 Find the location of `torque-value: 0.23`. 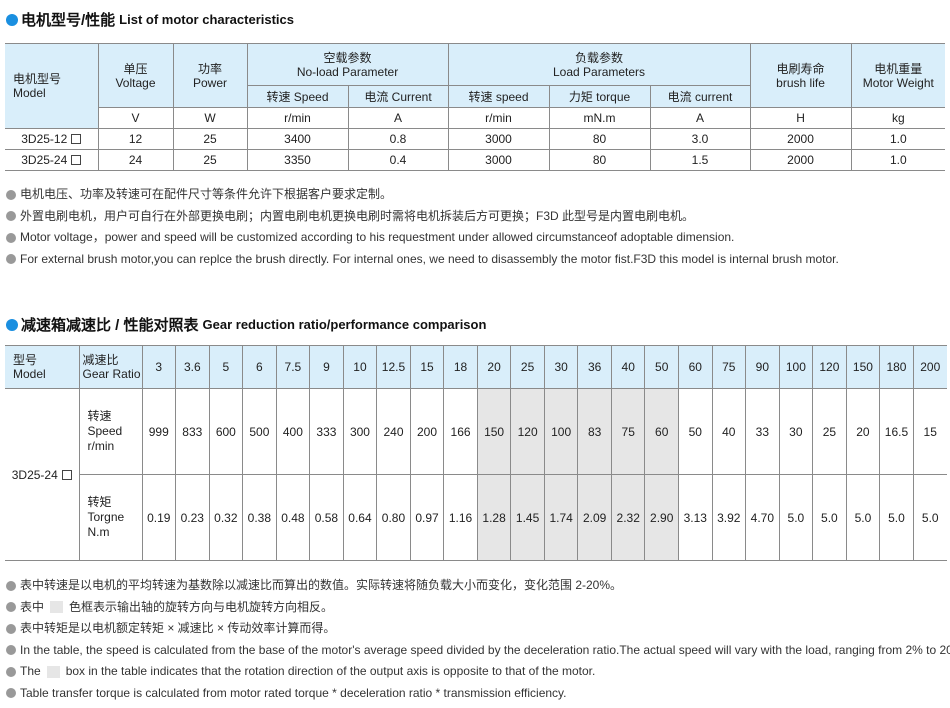

torque-value: 0.23 is located at coordinates (192, 517).